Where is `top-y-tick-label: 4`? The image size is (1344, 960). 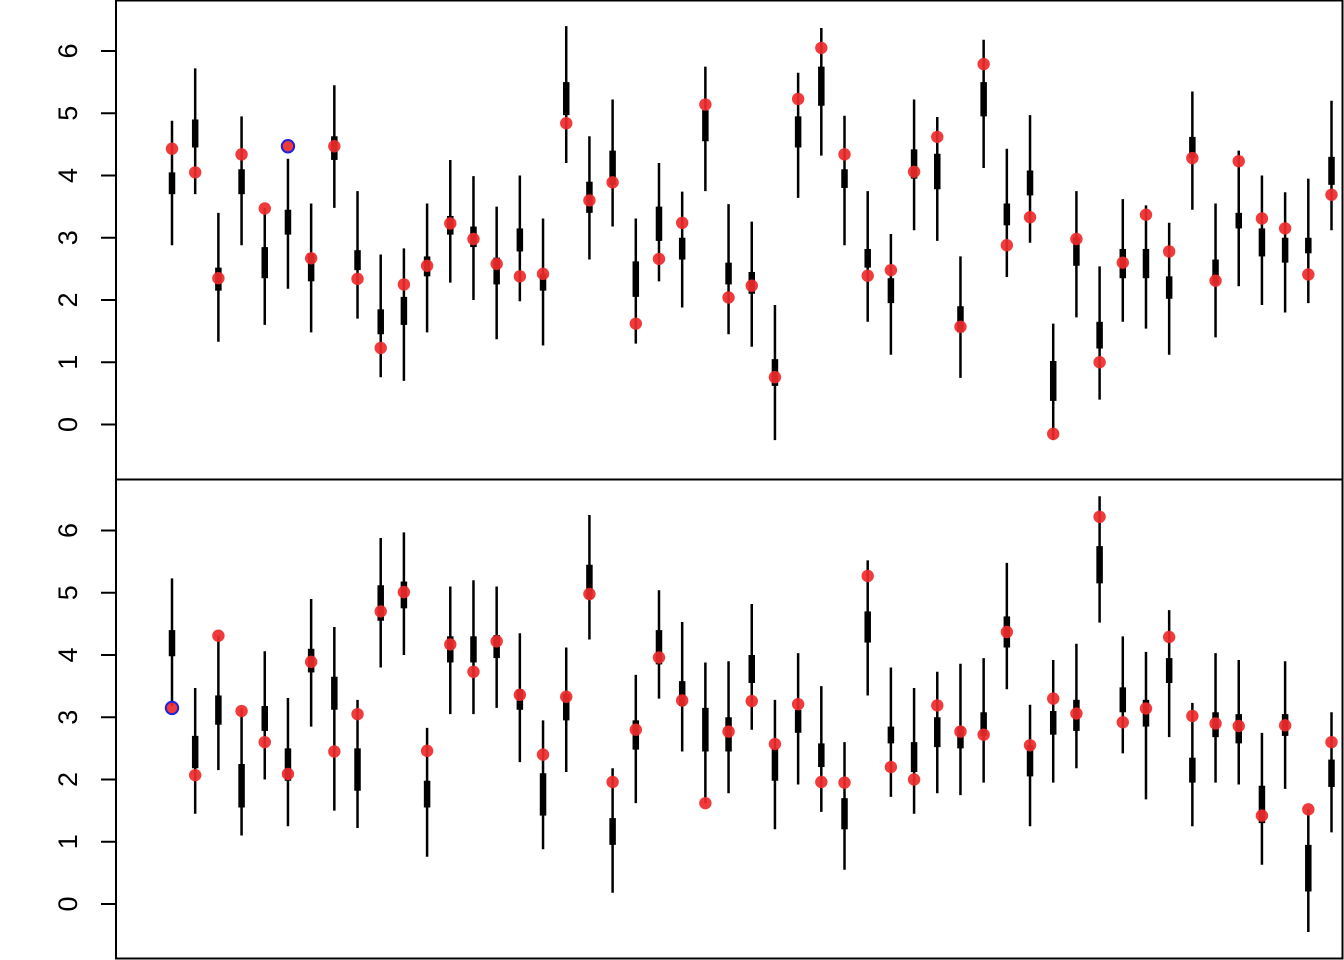
top-y-tick-label: 4 is located at coordinates (68, 175).